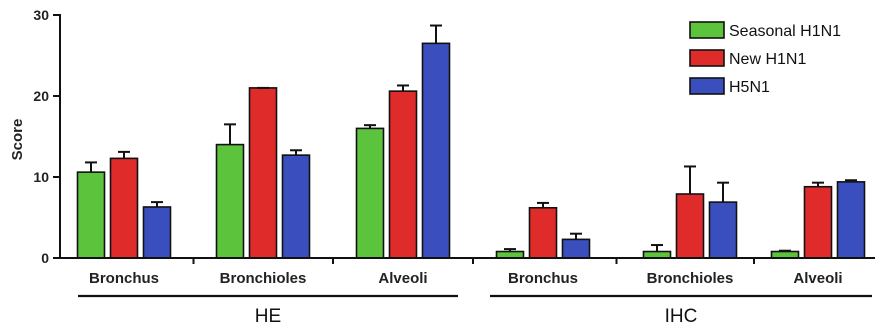 This screenshot has height=329, width=881. I want to click on x-tick-label-3: Alveoli, so click(402, 278).